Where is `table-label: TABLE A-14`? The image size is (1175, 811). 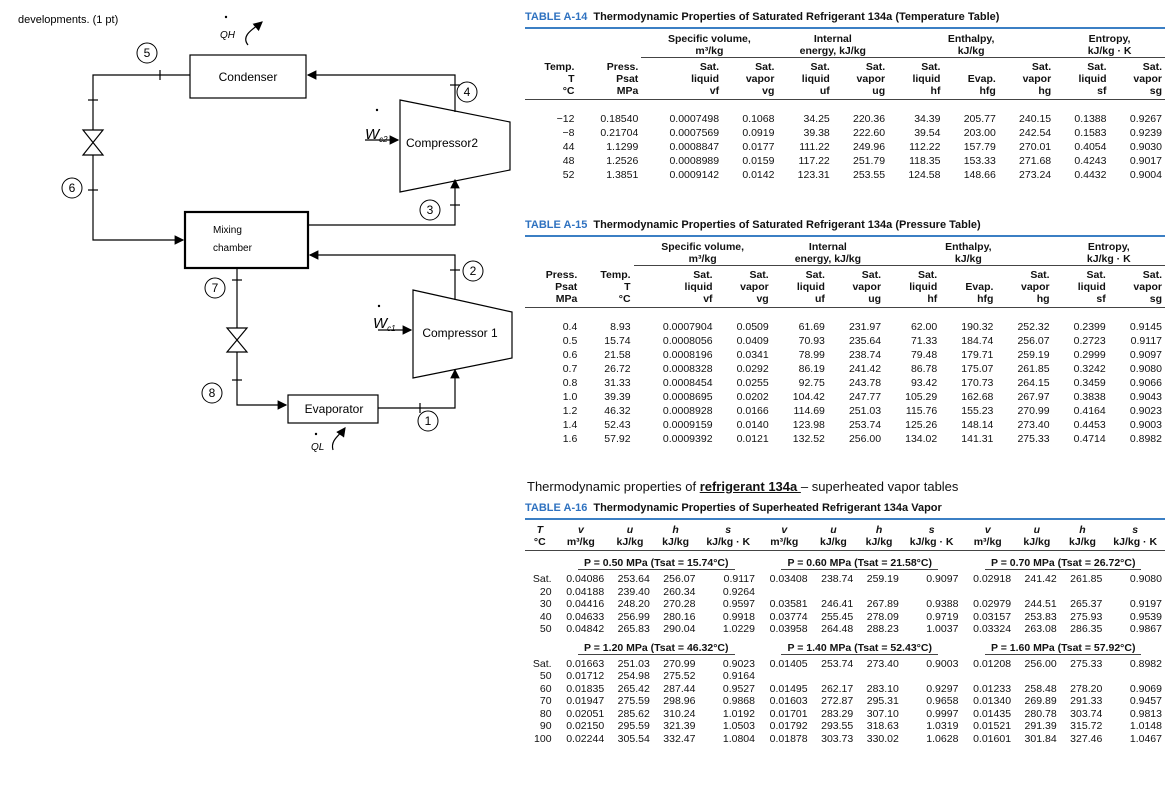
table-label: TABLE A-14 is located at coordinates (556, 17).